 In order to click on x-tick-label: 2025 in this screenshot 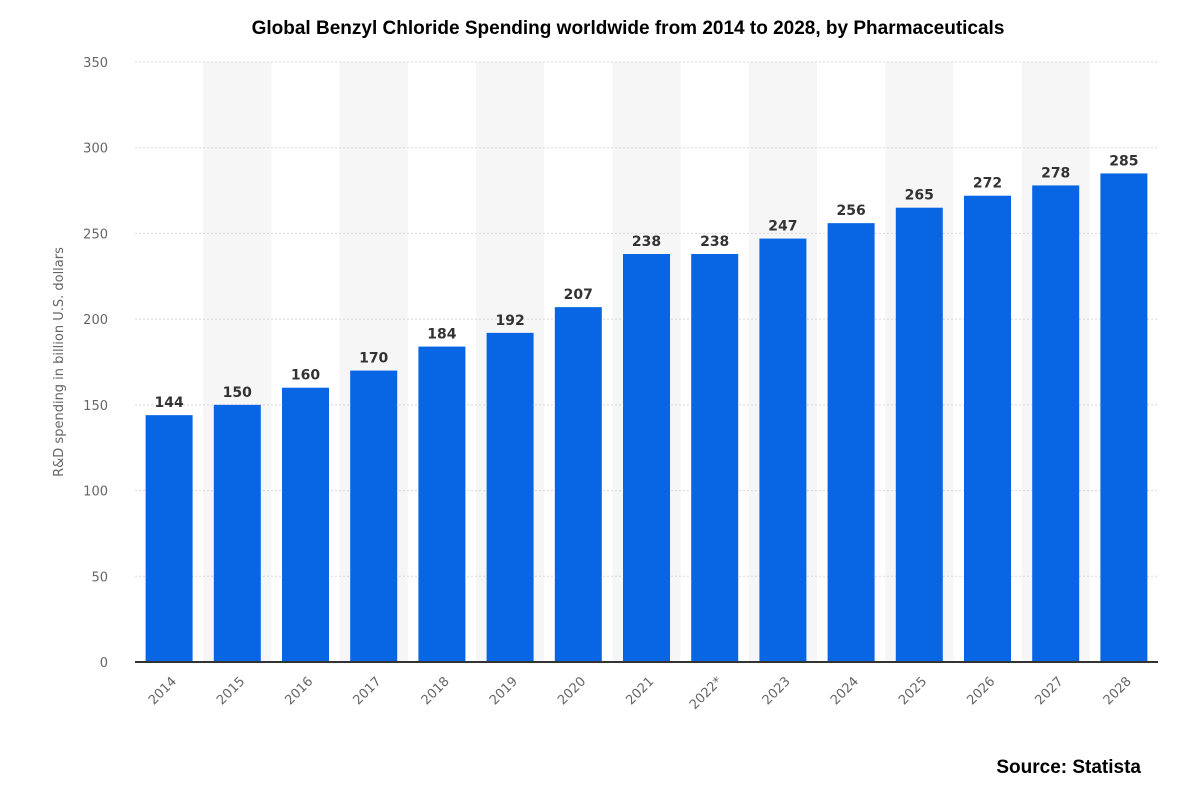, I will do `click(913, 691)`.